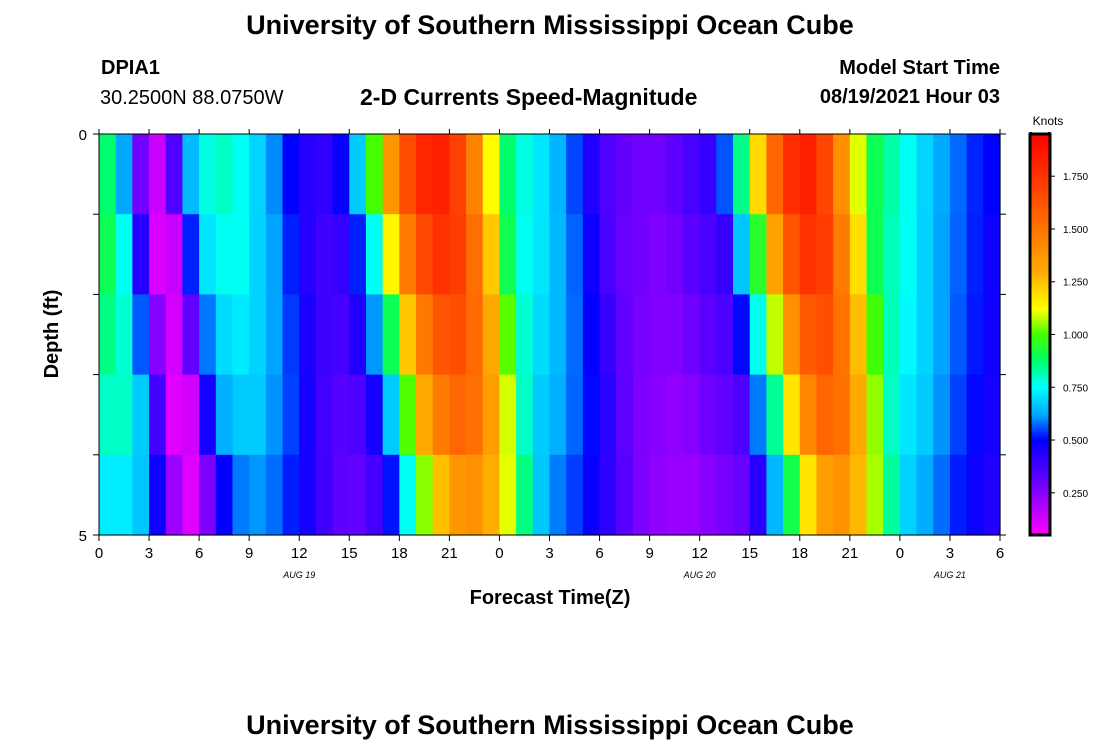  I want to click on x-tick-label: 9, so click(249, 553).